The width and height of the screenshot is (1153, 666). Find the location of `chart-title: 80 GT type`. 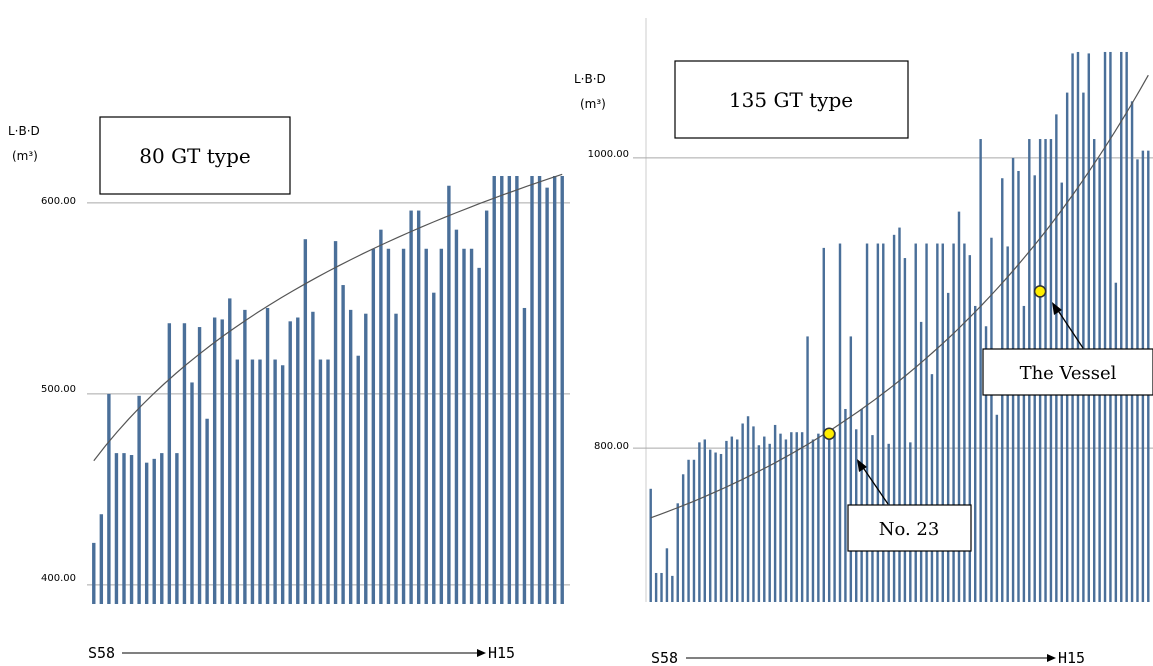

chart-title: 80 GT type is located at coordinates (194, 156).